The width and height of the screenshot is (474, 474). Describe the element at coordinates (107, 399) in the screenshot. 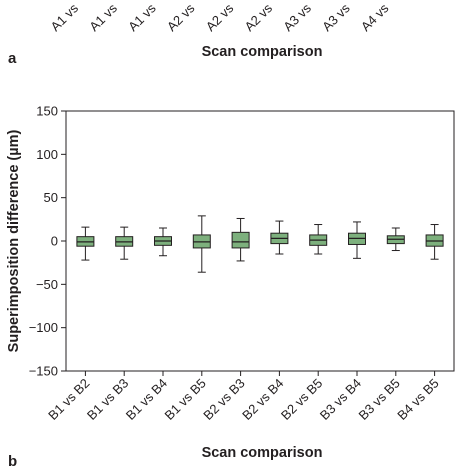

I see `x-tick-label: B1 vs B3` at that location.